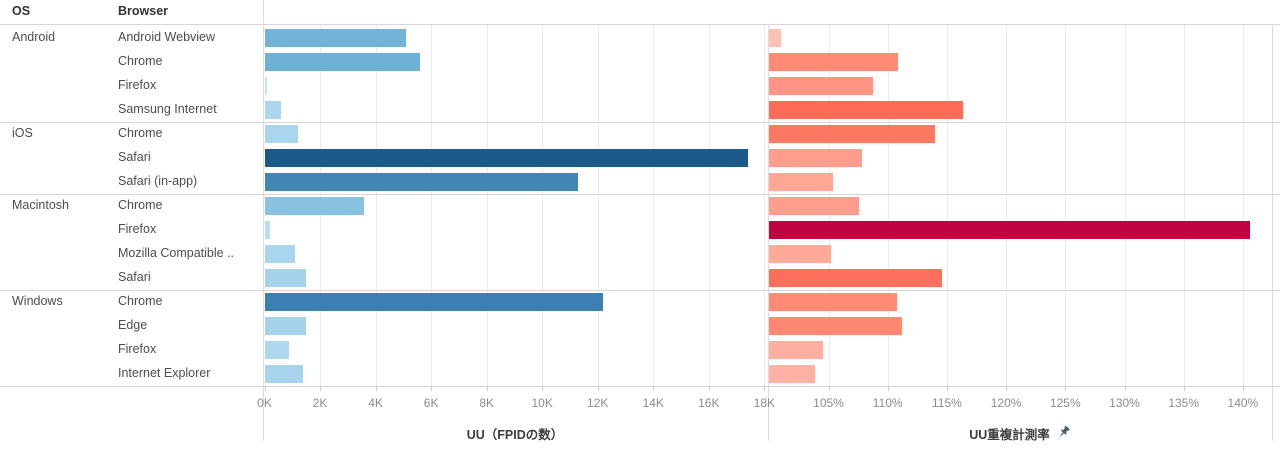 The height and width of the screenshot is (455, 1280). What do you see at coordinates (828, 403) in the screenshot?
I see `axis-tick-label: 105%` at bounding box center [828, 403].